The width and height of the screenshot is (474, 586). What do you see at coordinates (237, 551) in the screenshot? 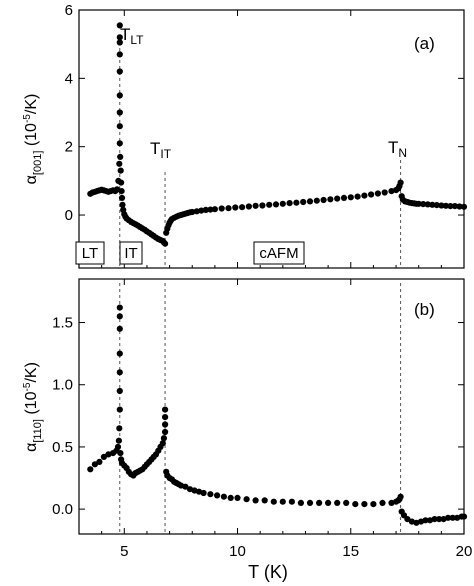
I see `x-tick-label: 10` at bounding box center [237, 551].